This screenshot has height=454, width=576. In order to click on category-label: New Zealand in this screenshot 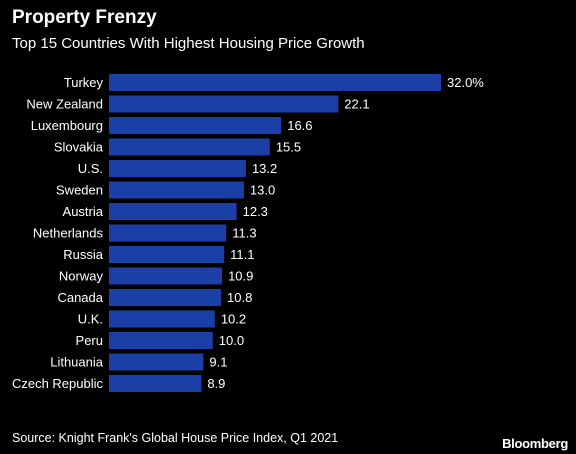, I will do `click(64, 104)`.